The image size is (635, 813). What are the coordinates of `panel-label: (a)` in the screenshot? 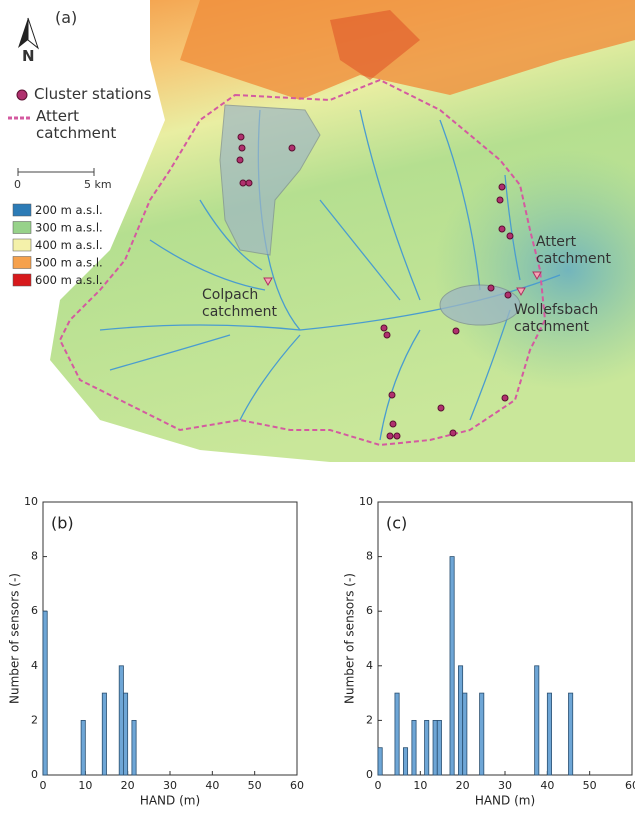 It's located at (66, 17).